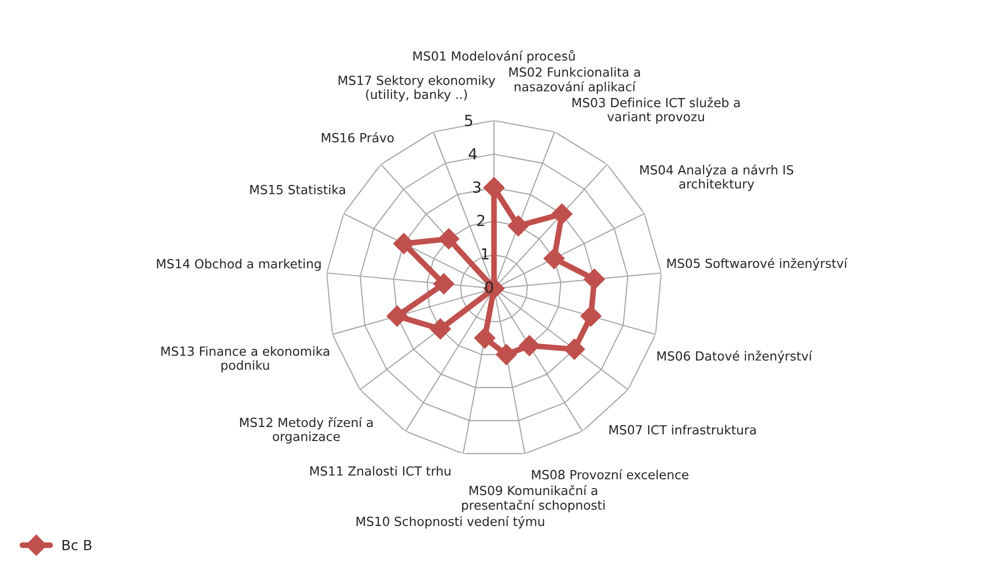  Describe the element at coordinates (574, 80) in the screenshot. I see `spoke-label: MS02 Funkcionalita a nasazování aplikací` at that location.